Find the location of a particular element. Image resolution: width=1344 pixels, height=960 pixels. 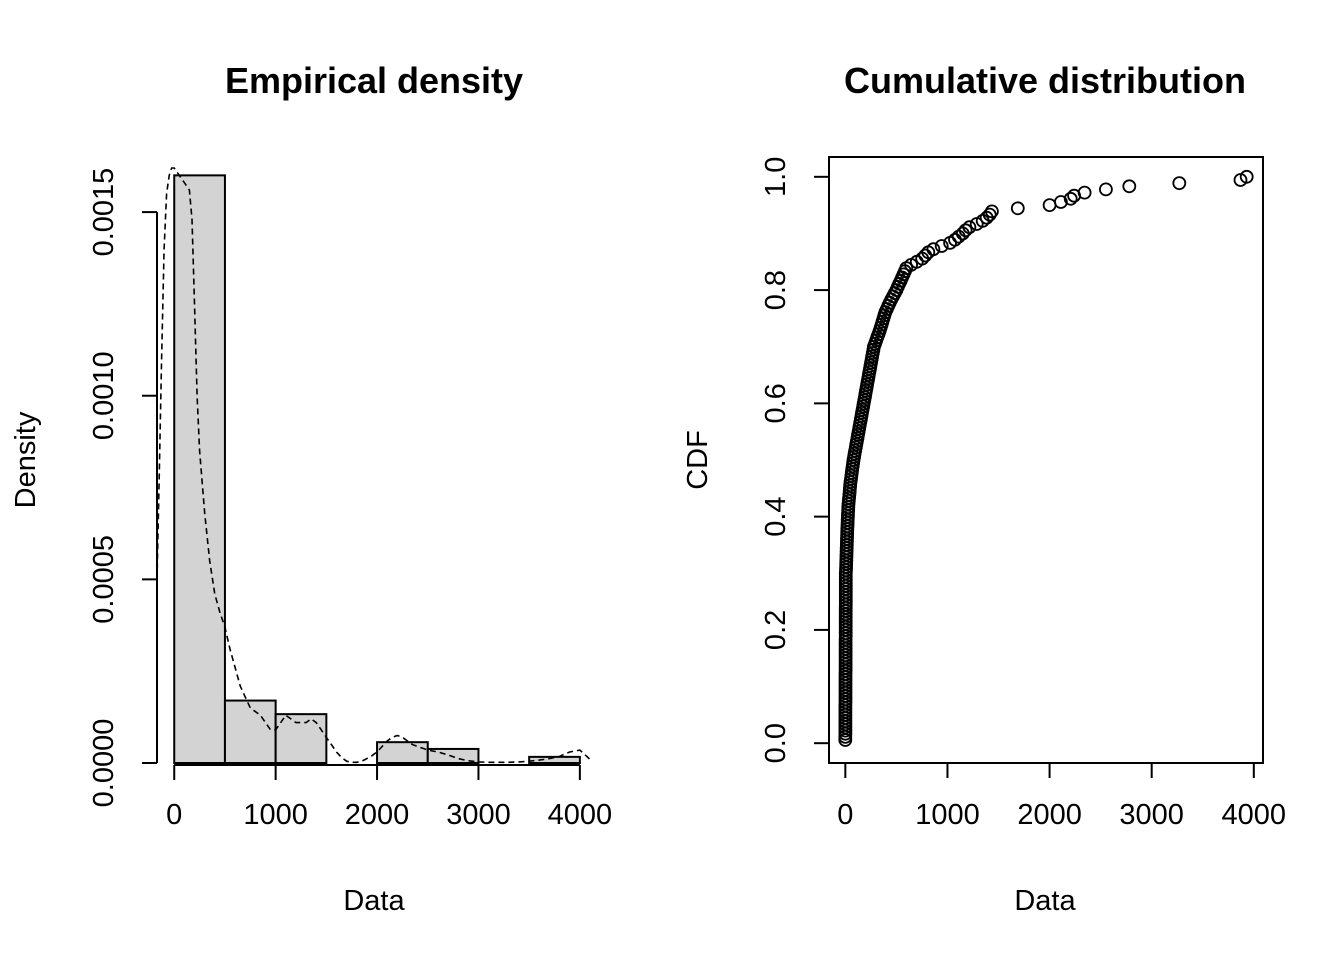

density-x-tick-label: 0 is located at coordinates (174, 815).